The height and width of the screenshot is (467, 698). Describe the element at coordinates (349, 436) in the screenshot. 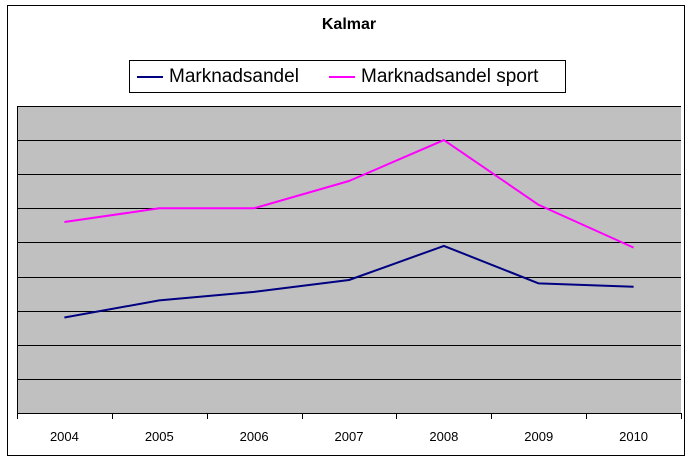

I see `x-tick-label: 2007` at that location.